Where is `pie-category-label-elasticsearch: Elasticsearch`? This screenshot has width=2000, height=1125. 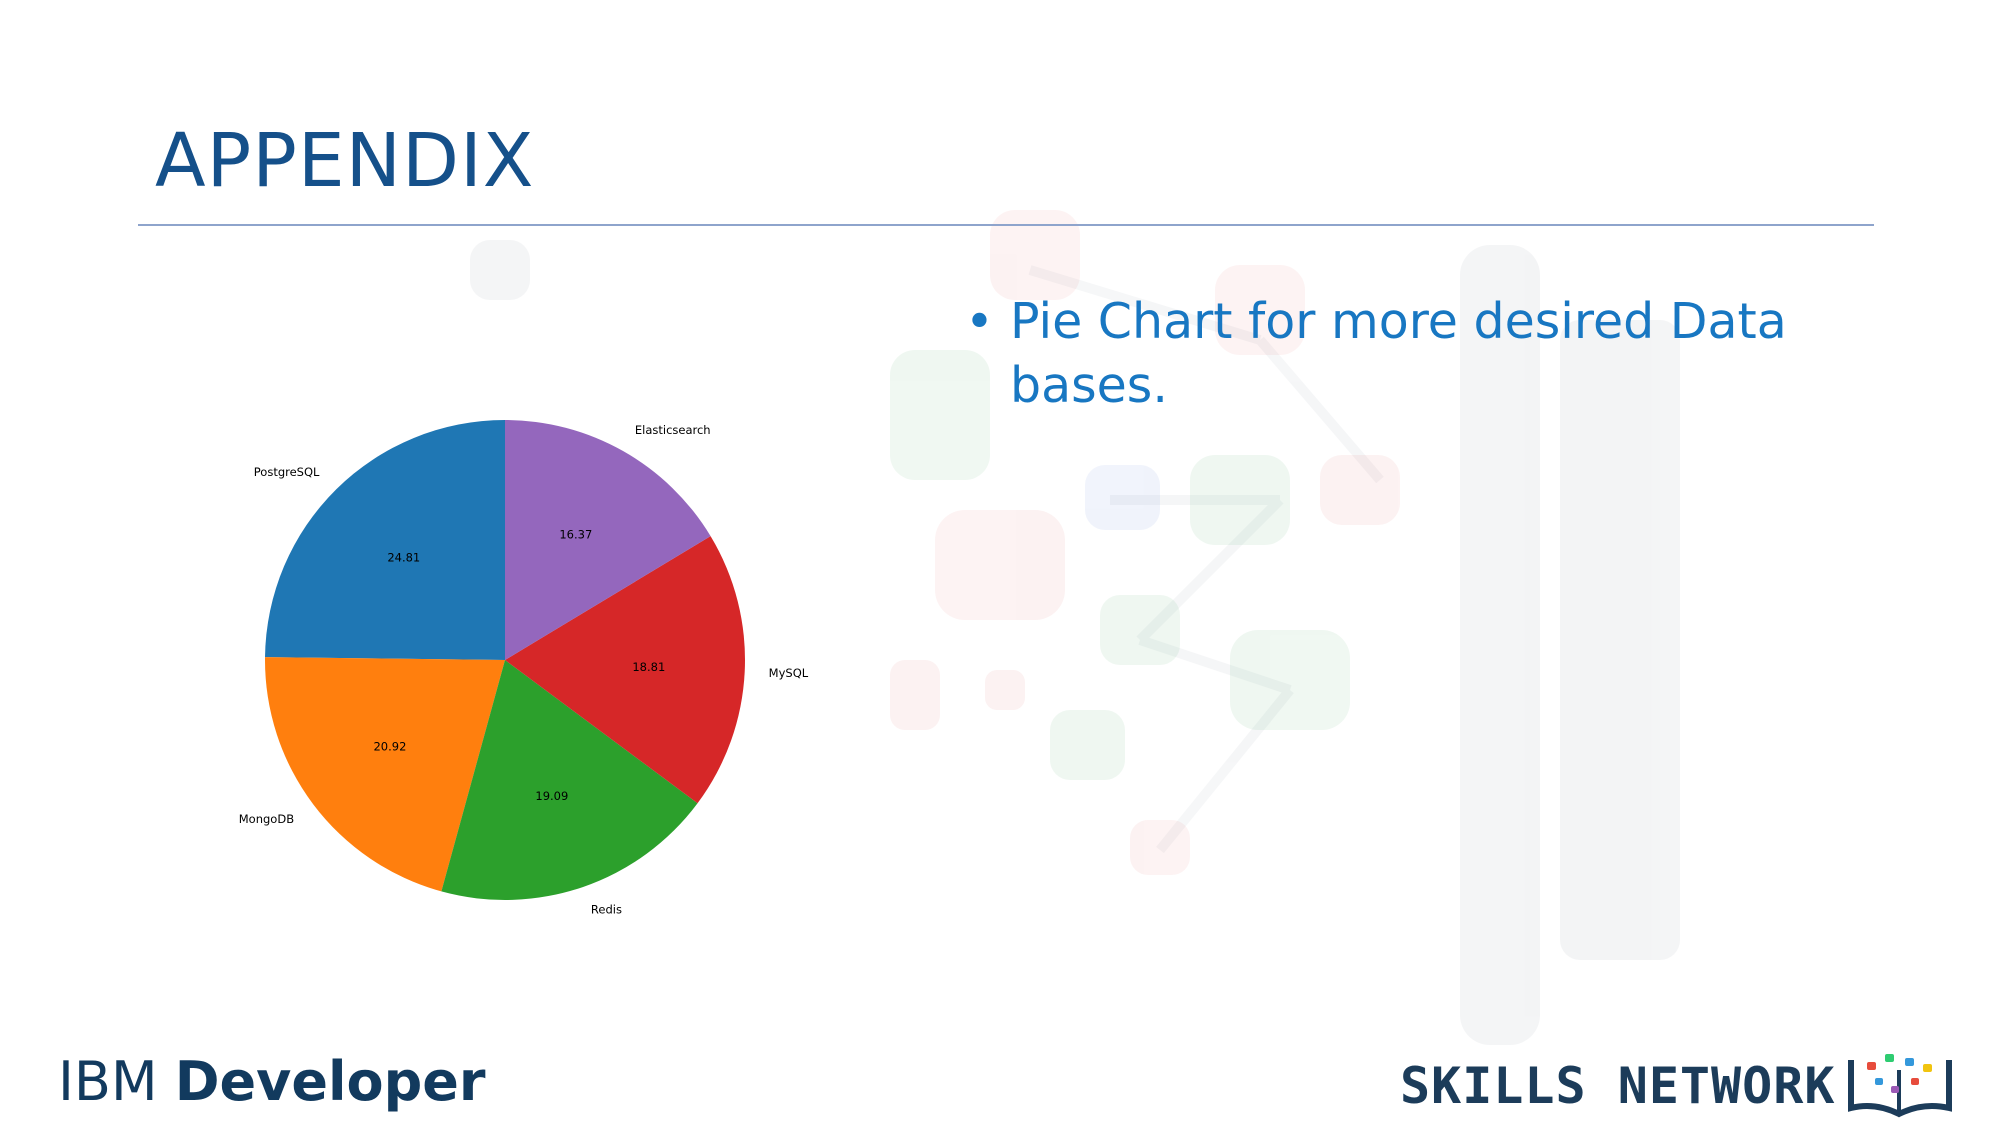
pie-category-label-elasticsearch: Elasticsearch is located at coordinates (673, 430).